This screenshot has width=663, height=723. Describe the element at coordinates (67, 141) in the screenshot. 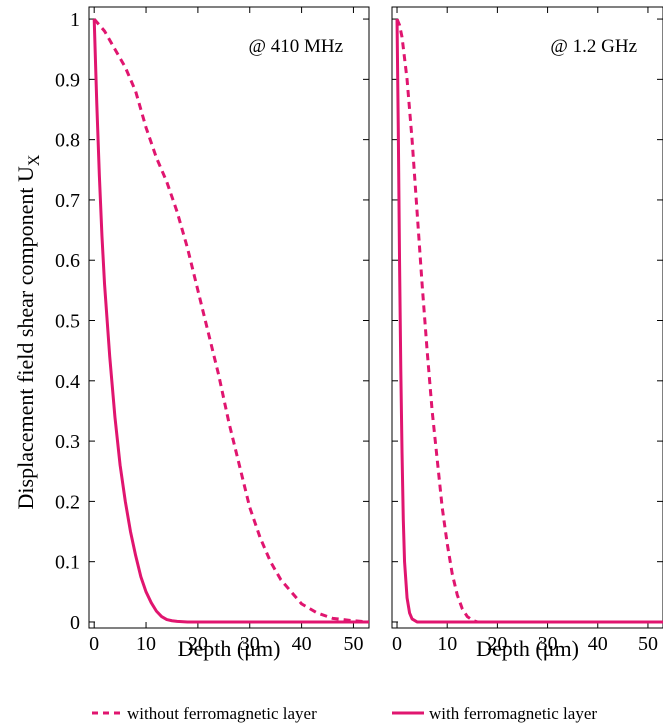

I see `y-tick-label: 0.8` at that location.